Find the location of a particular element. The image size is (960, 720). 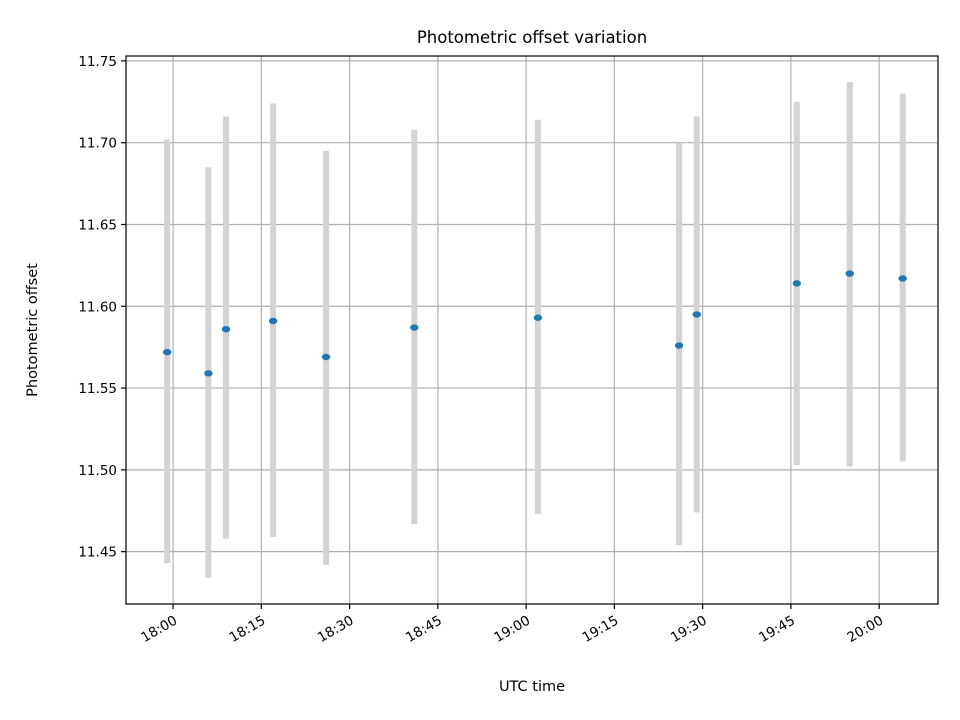

x-tick-label: 19:30 is located at coordinates (689, 629).